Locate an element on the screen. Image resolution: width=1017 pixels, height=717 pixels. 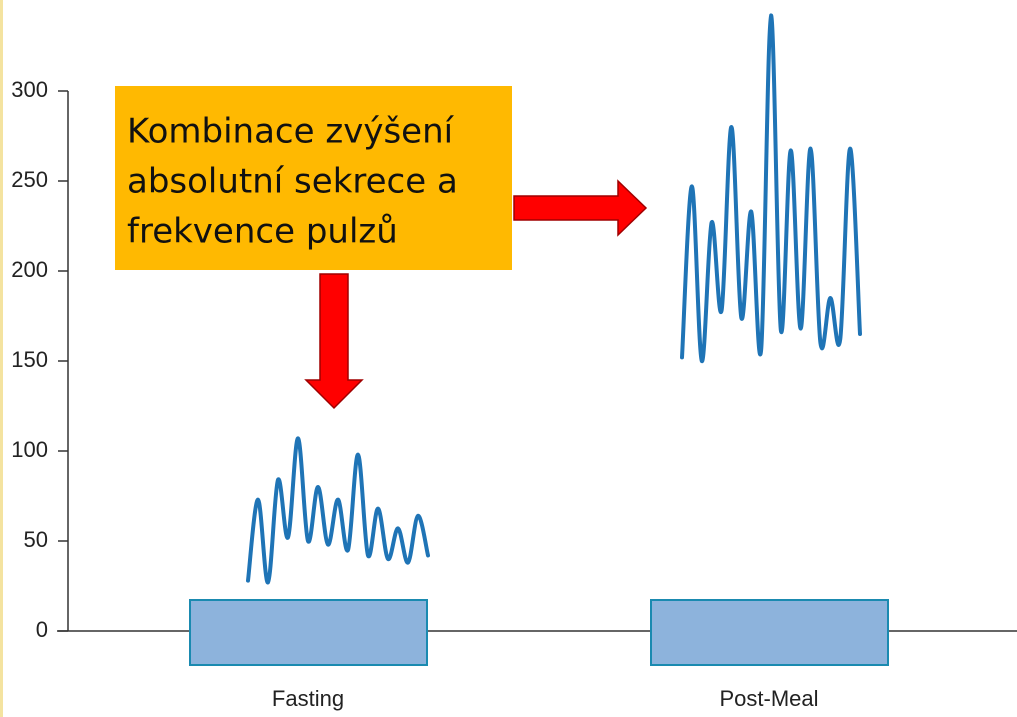
x-tick-label: Post-Meal is located at coordinates (768, 698).